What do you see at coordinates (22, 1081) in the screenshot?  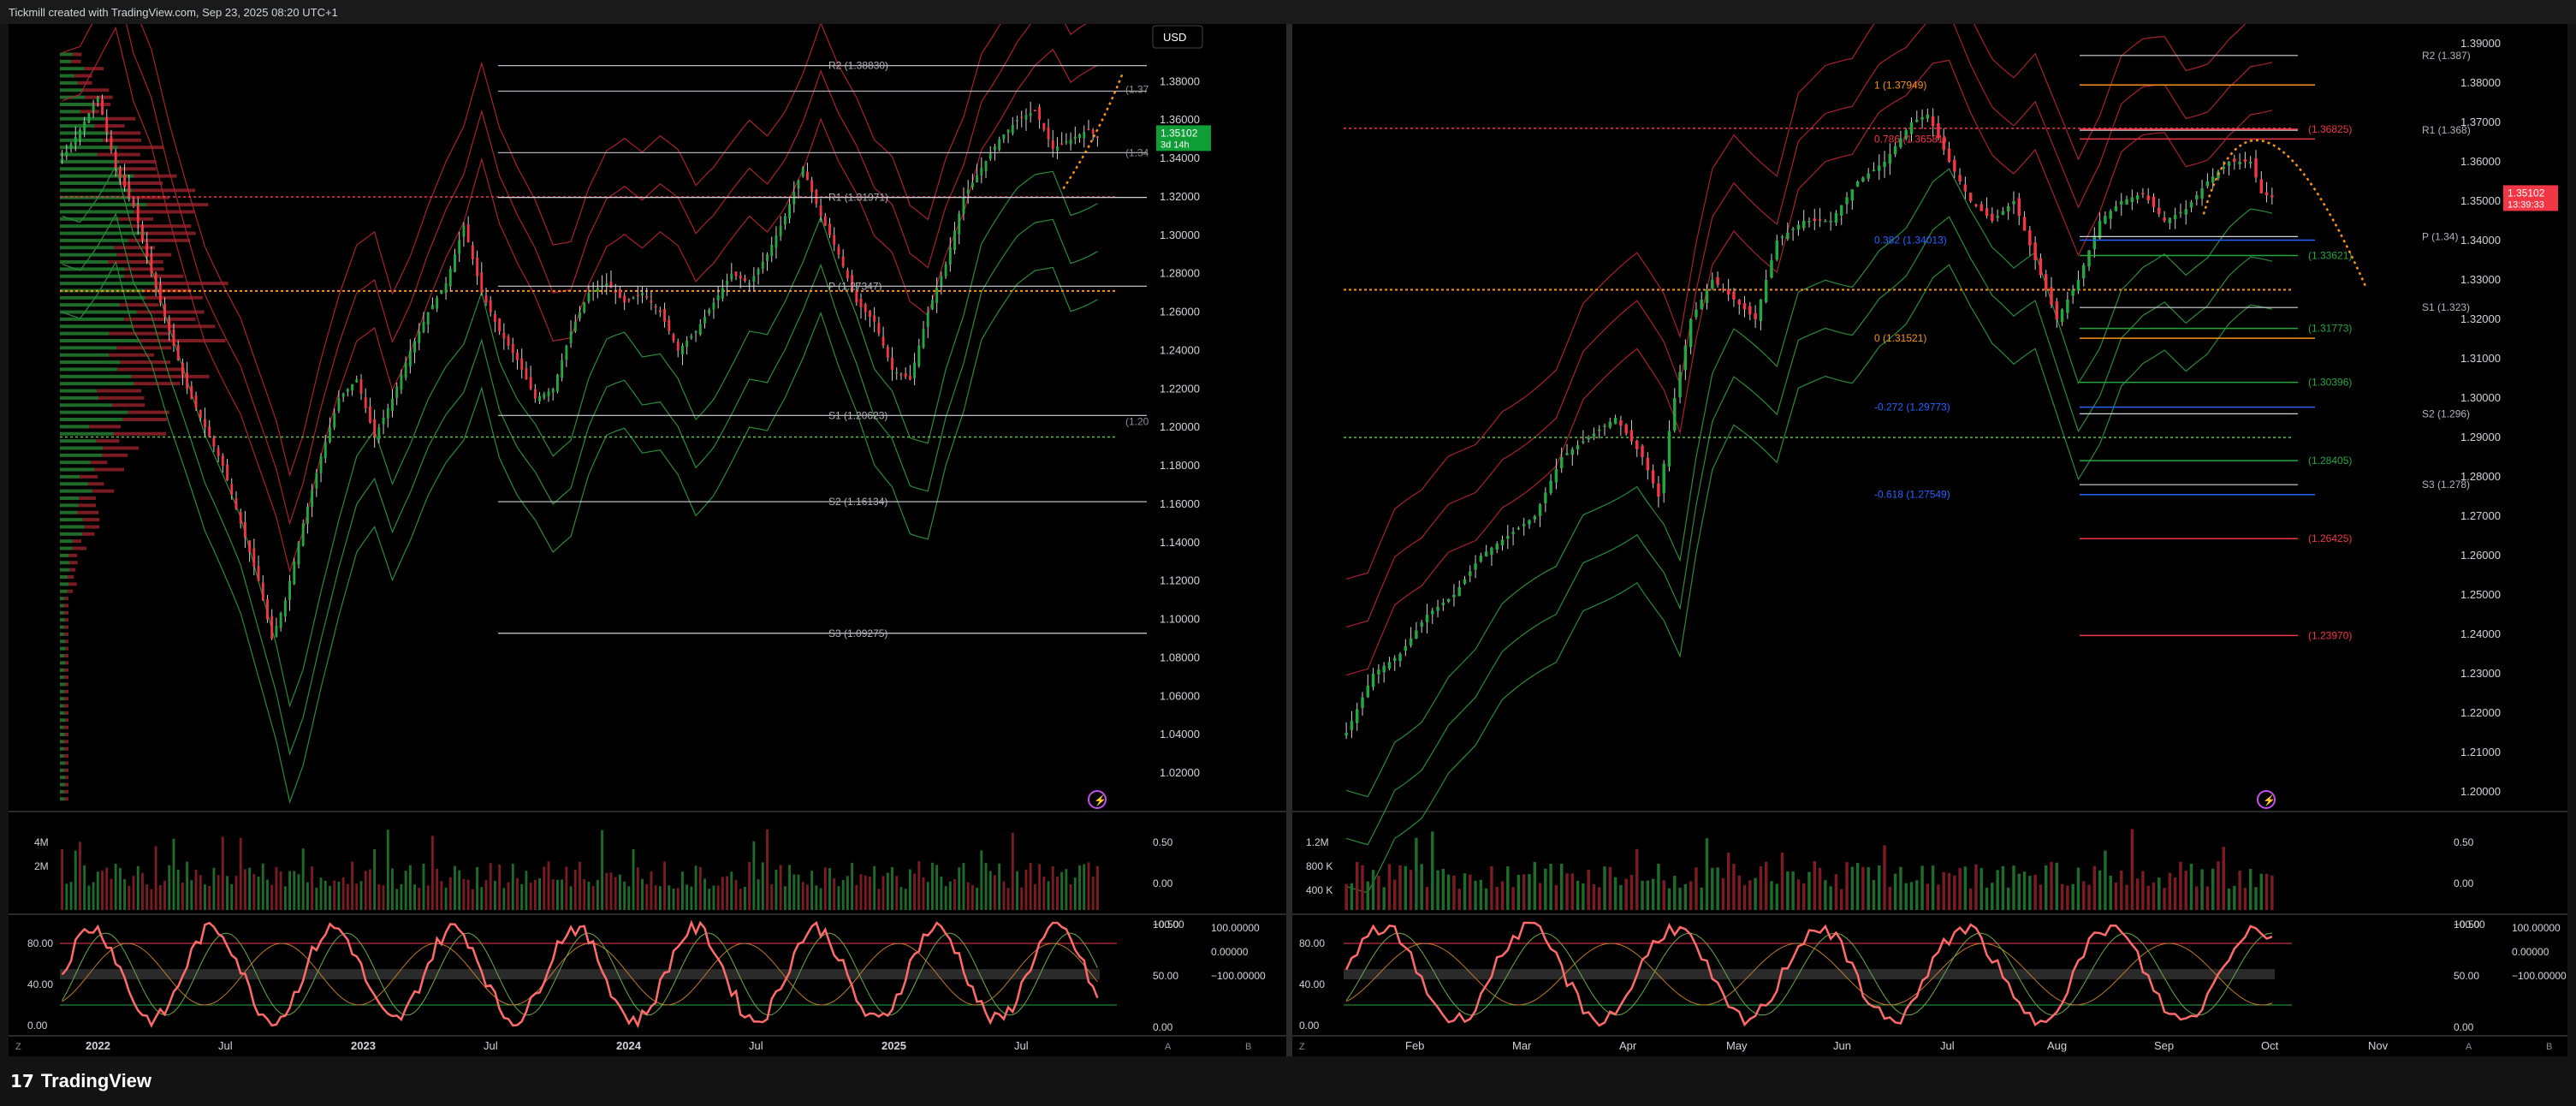 I see `tv-logo-icon: 17` at bounding box center [22, 1081].